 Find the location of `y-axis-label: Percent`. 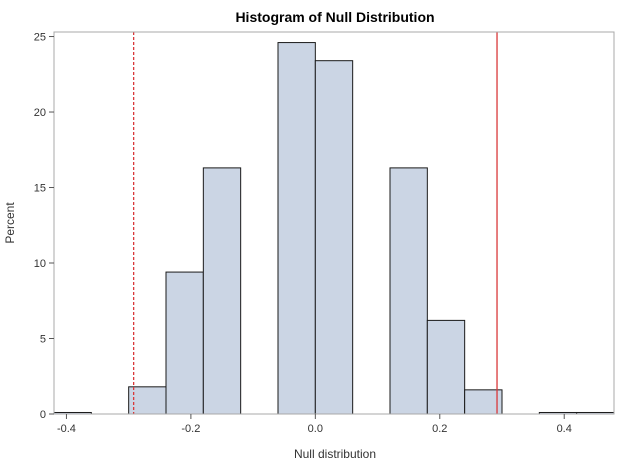

y-axis-label: Percent is located at coordinates (10, 223).